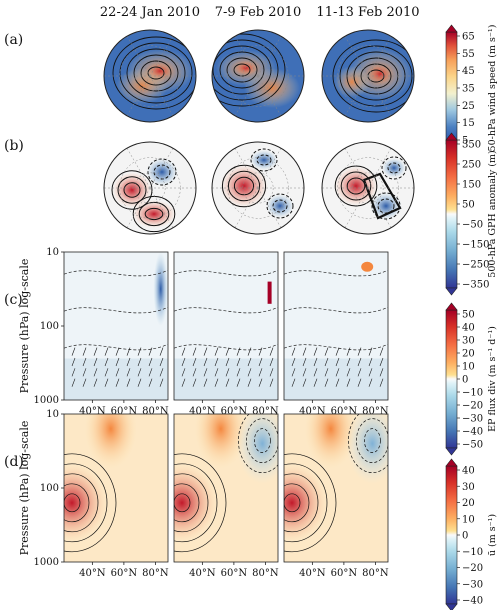 The image size is (500, 610). What do you see at coordinates (468, 37) in the screenshot?
I see `colorbar-tick-label: 65` at bounding box center [468, 37].